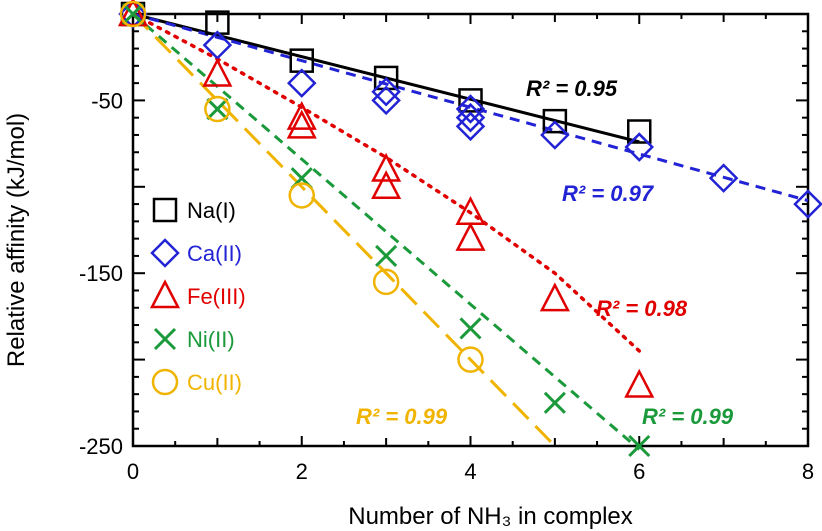 This screenshot has height=531, width=822. What do you see at coordinates (211, 339) in the screenshot?
I see `legend-label-3: Ni(II)` at bounding box center [211, 339].